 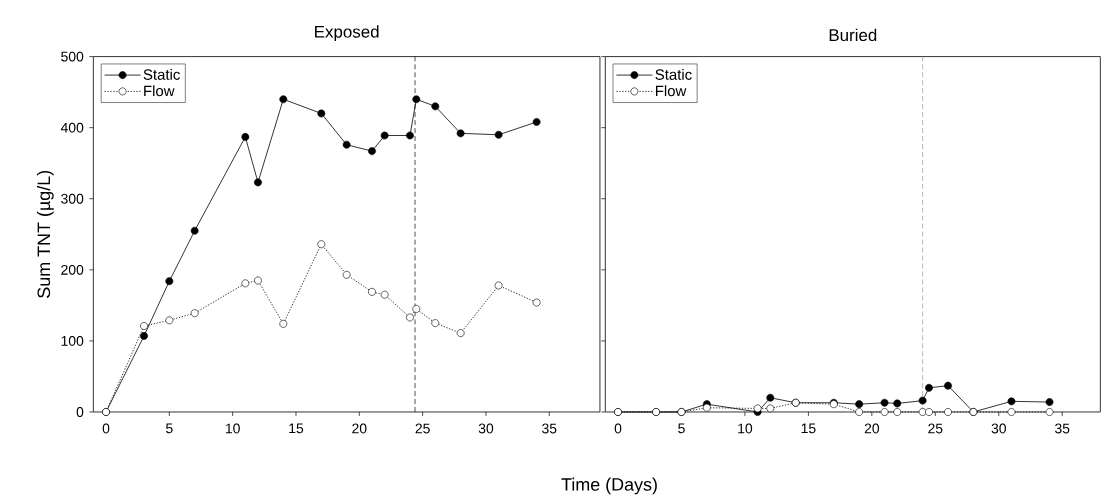 I want to click on y-axis-title: Sum TNT (µg/L), so click(x=45, y=234).